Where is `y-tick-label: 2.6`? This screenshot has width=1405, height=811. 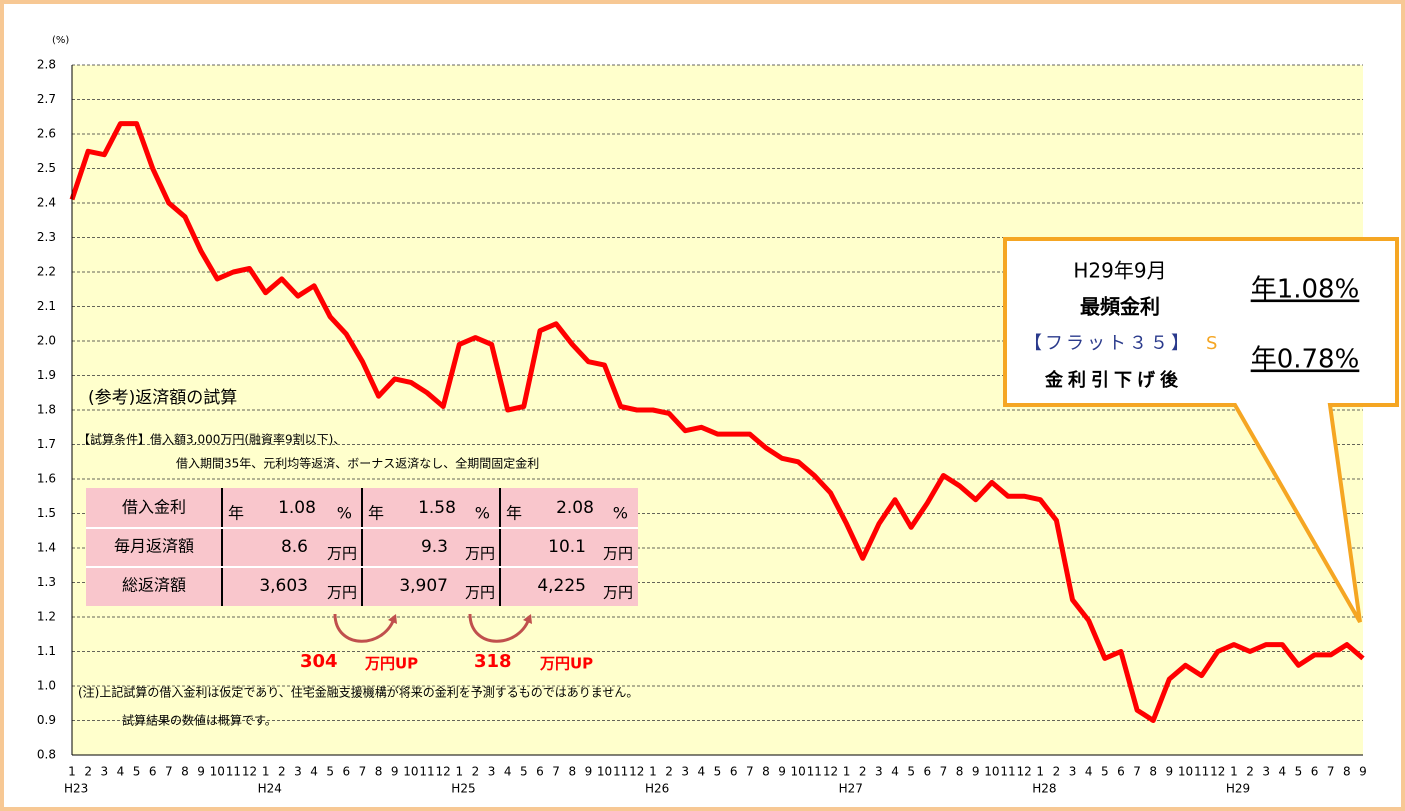
y-tick-label: 2.6 is located at coordinates (46, 134).